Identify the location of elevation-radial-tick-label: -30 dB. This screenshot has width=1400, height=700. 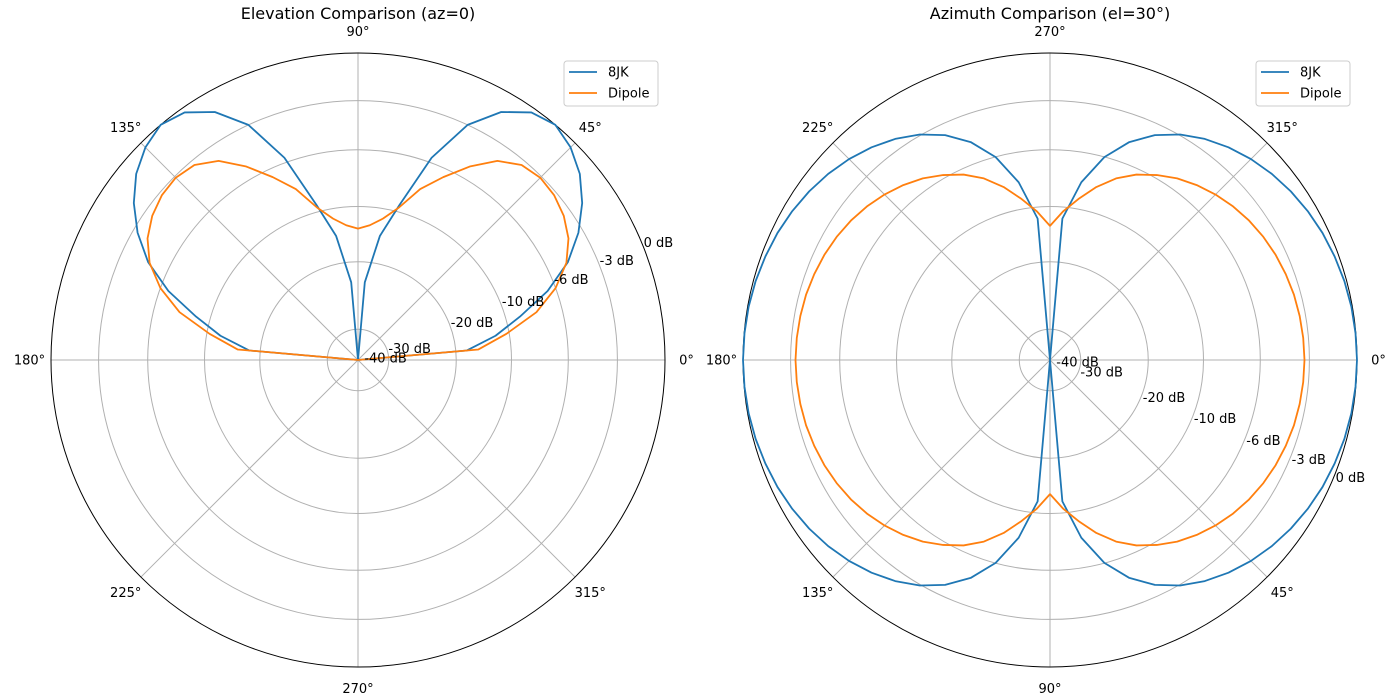
(409, 349).